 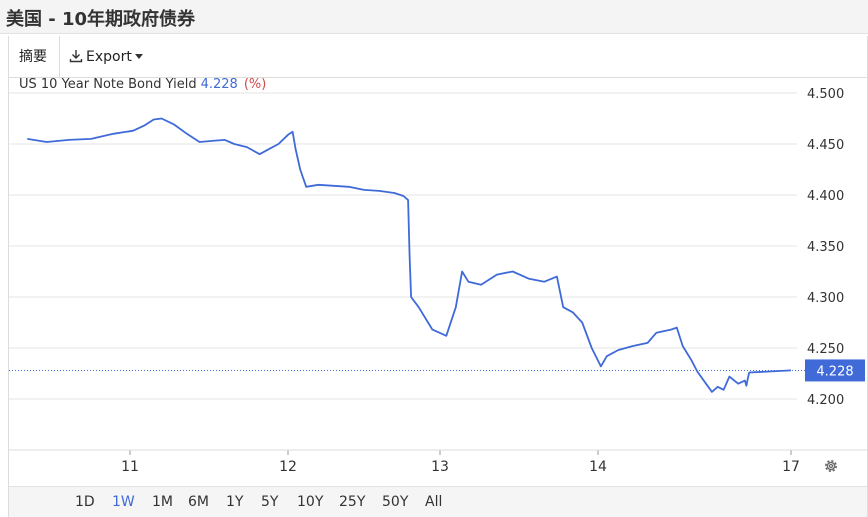 I want to click on y-tick-label: 4.500, so click(x=825, y=94).